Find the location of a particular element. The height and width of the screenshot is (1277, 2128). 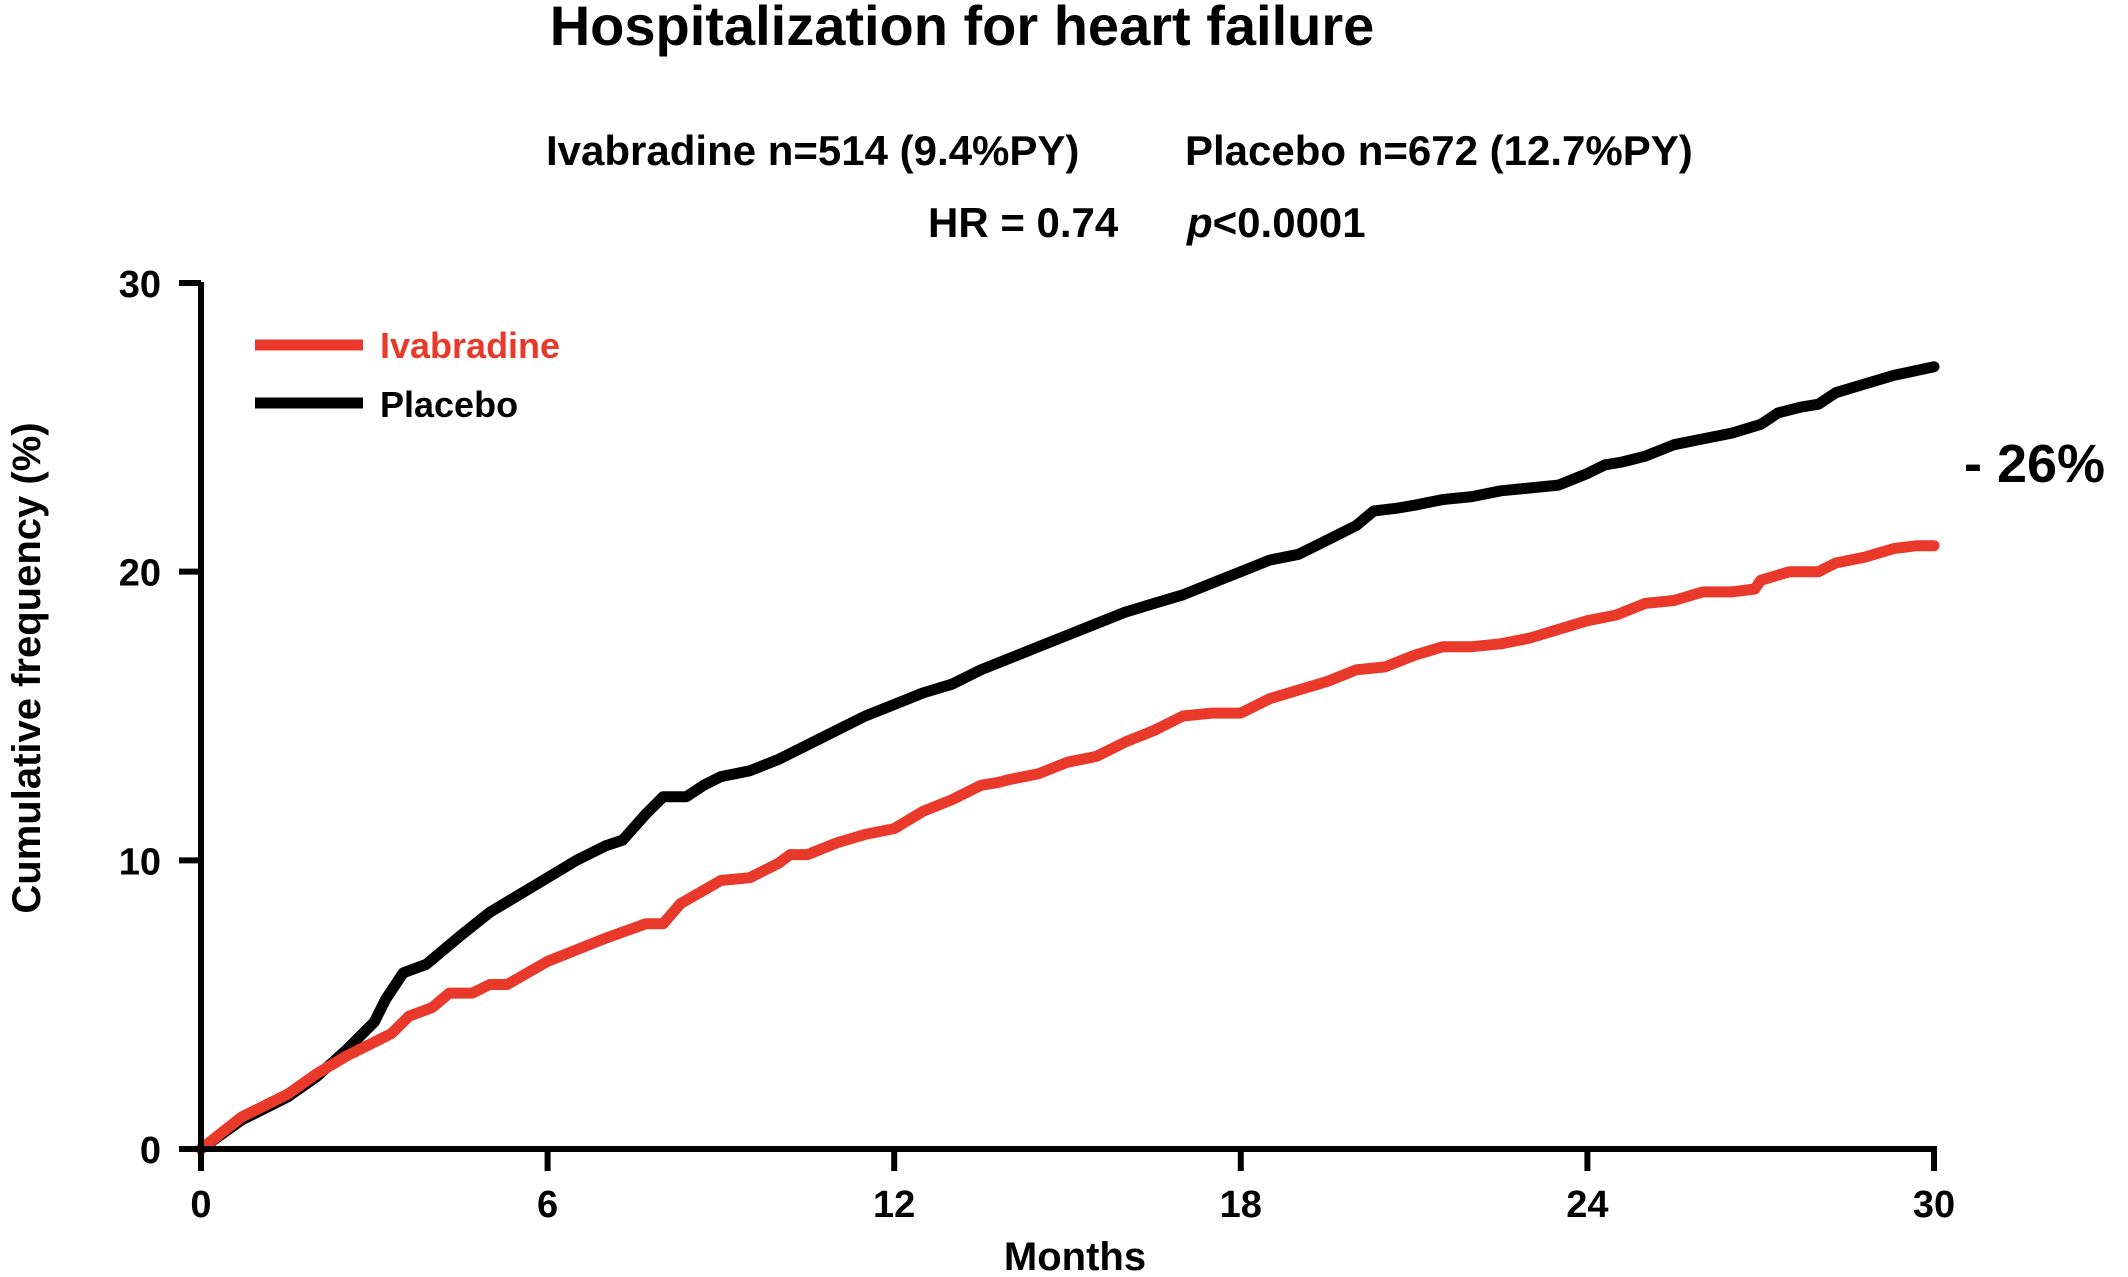

x-tick-label: 18 is located at coordinates (1241, 1205).